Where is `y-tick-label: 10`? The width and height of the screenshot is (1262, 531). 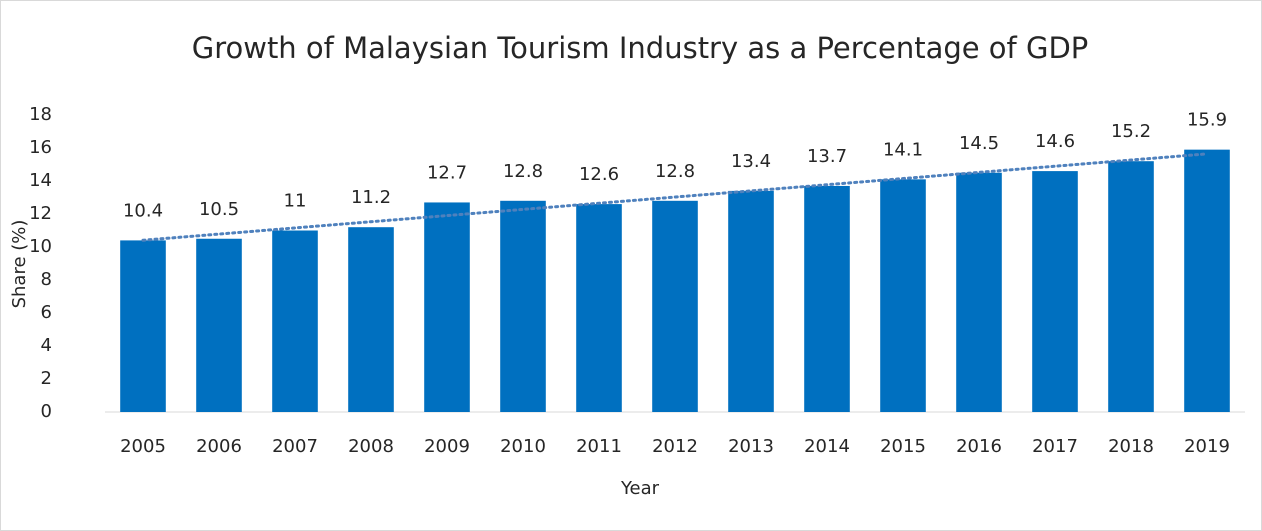
y-tick-label: 10 is located at coordinates (40, 246).